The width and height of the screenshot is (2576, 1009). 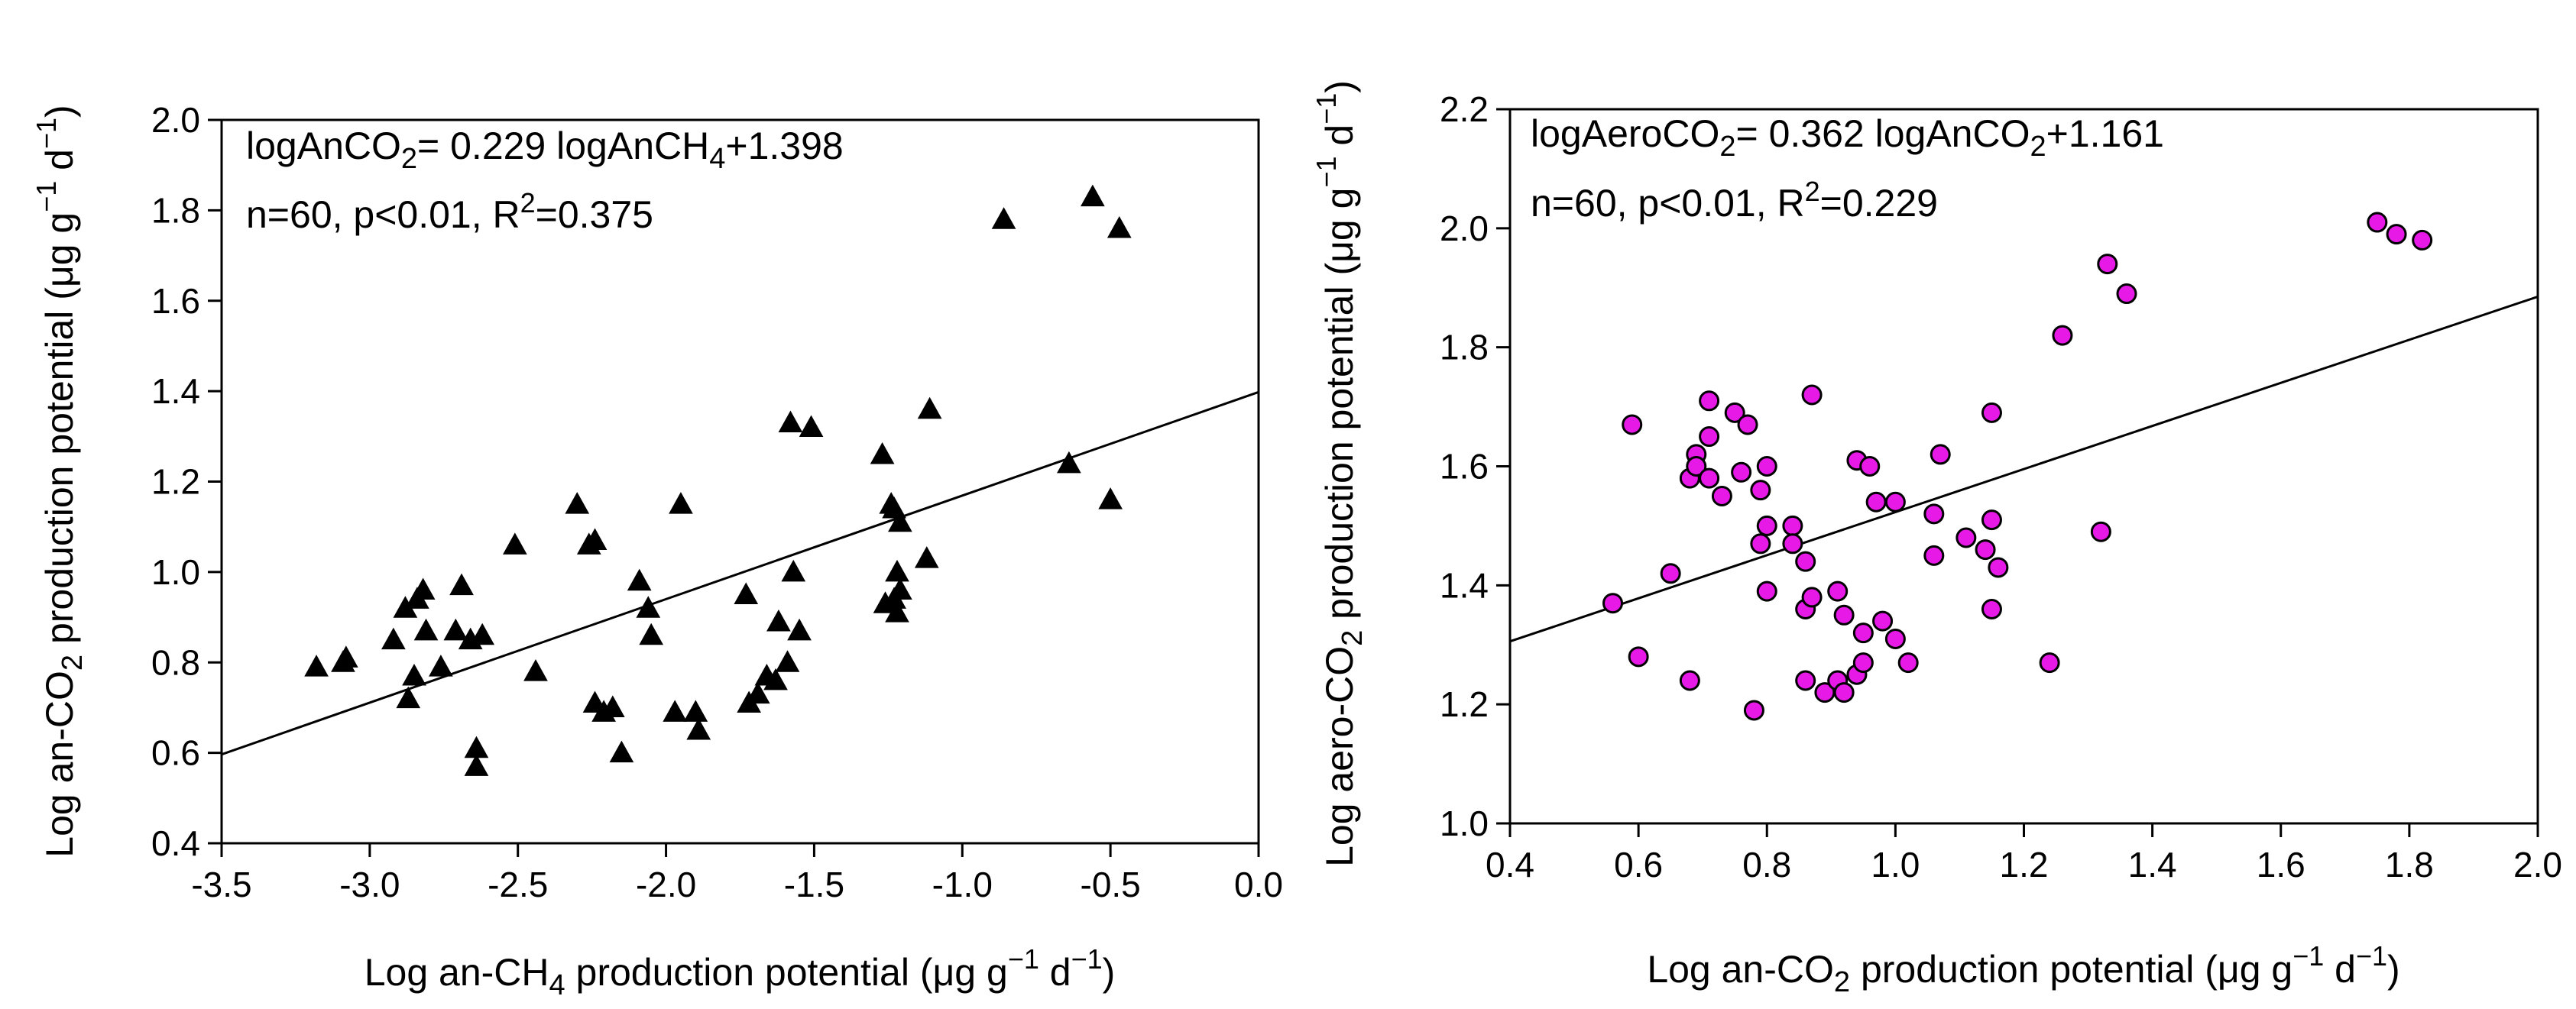 What do you see at coordinates (1465, 347) in the screenshot?
I see `y-tick-label: 1.8` at bounding box center [1465, 347].